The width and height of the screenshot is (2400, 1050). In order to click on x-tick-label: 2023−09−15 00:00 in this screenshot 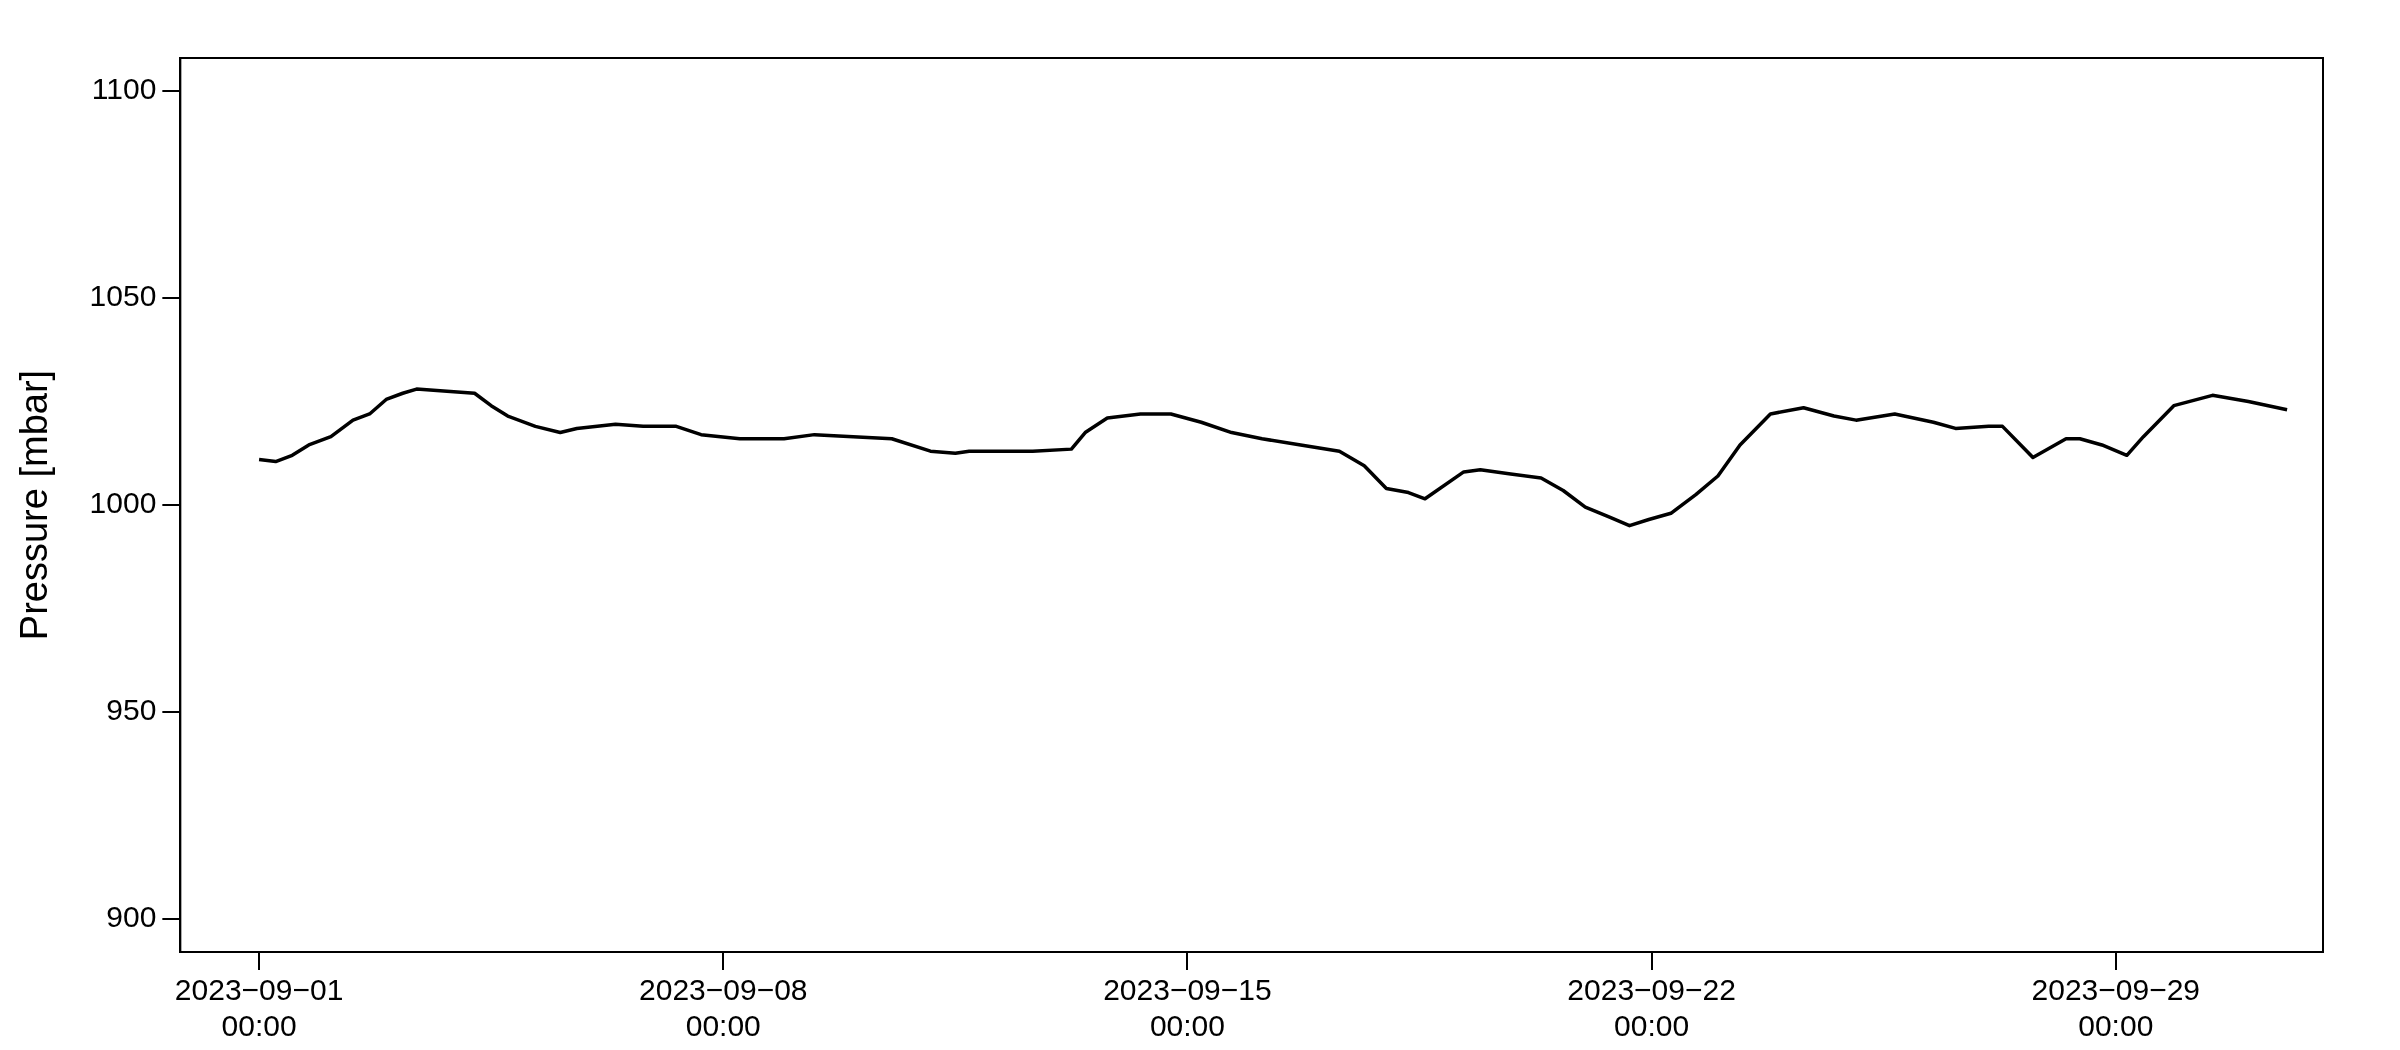, I will do `click(1187, 1008)`.